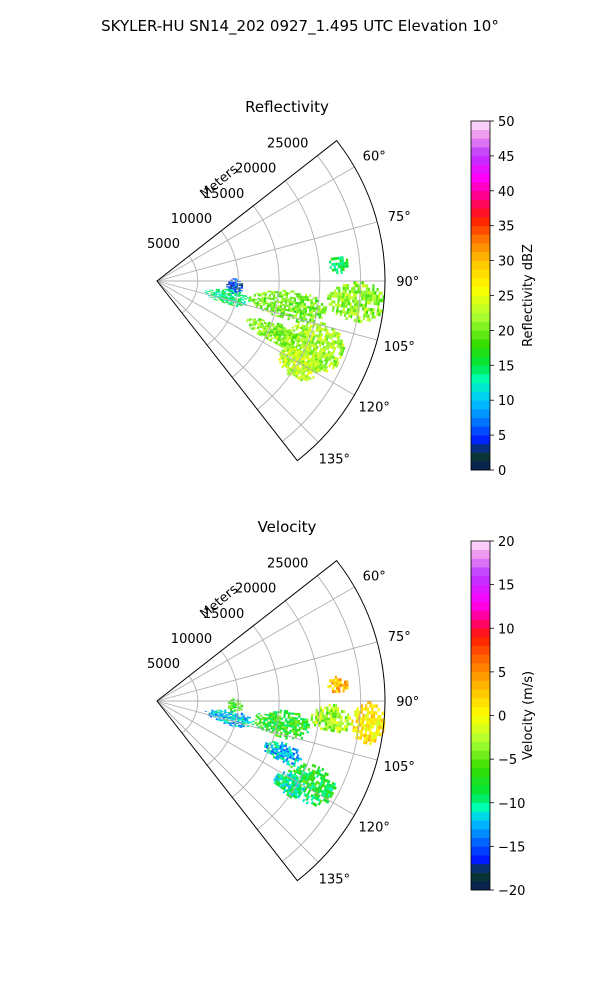  What do you see at coordinates (511, 804) in the screenshot?
I see `velocity-colorbar-tick-label: −10` at bounding box center [511, 804].